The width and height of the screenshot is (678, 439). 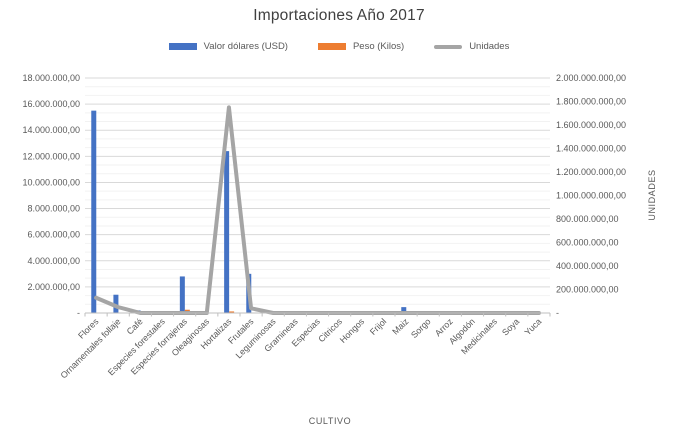 What do you see at coordinates (489, 46) in the screenshot?
I see `legend-label: Unidades` at bounding box center [489, 46].